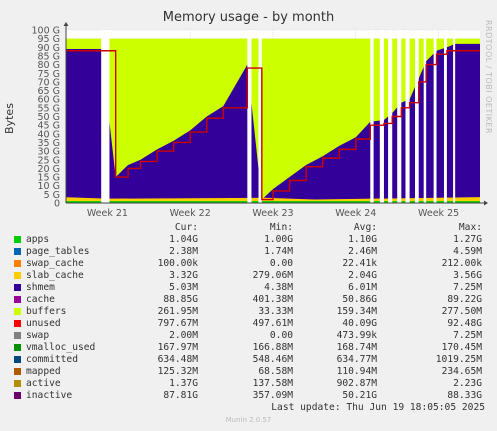 The image size is (497, 431). What do you see at coordinates (458, 359) in the screenshot?
I see `legend-max: 1019.25M` at bounding box center [458, 359].